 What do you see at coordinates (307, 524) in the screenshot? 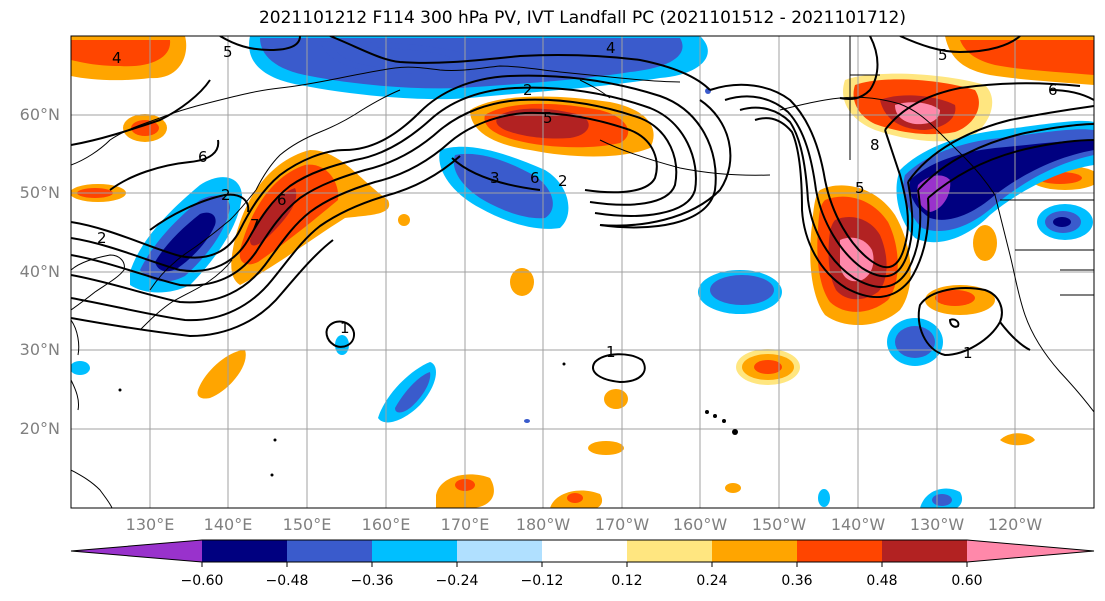
I see `lon-label: 150°E` at bounding box center [307, 524].